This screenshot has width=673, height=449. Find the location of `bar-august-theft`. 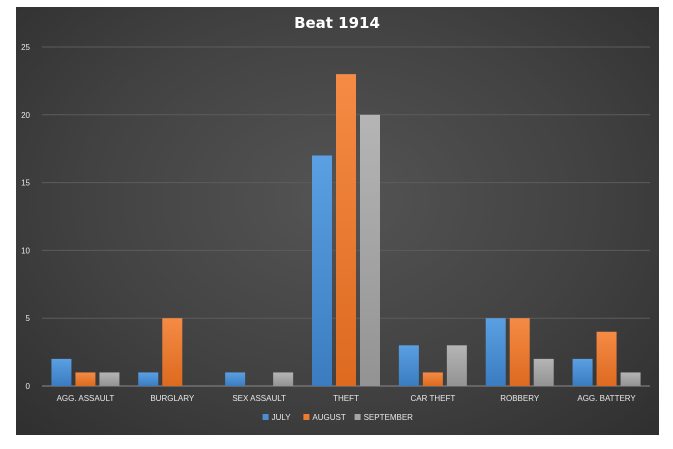

bar-august-theft is located at coordinates (346, 230).